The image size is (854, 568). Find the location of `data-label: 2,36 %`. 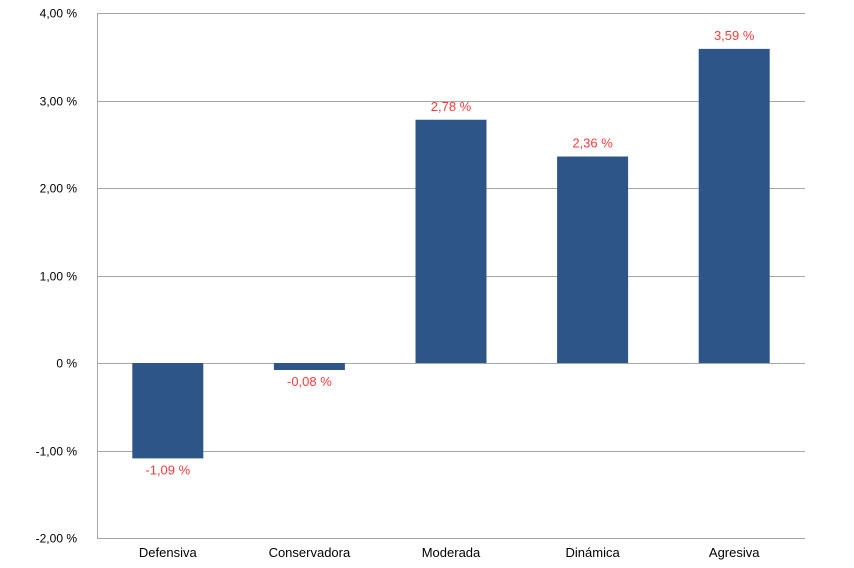

data-label: 2,36 % is located at coordinates (592, 143).